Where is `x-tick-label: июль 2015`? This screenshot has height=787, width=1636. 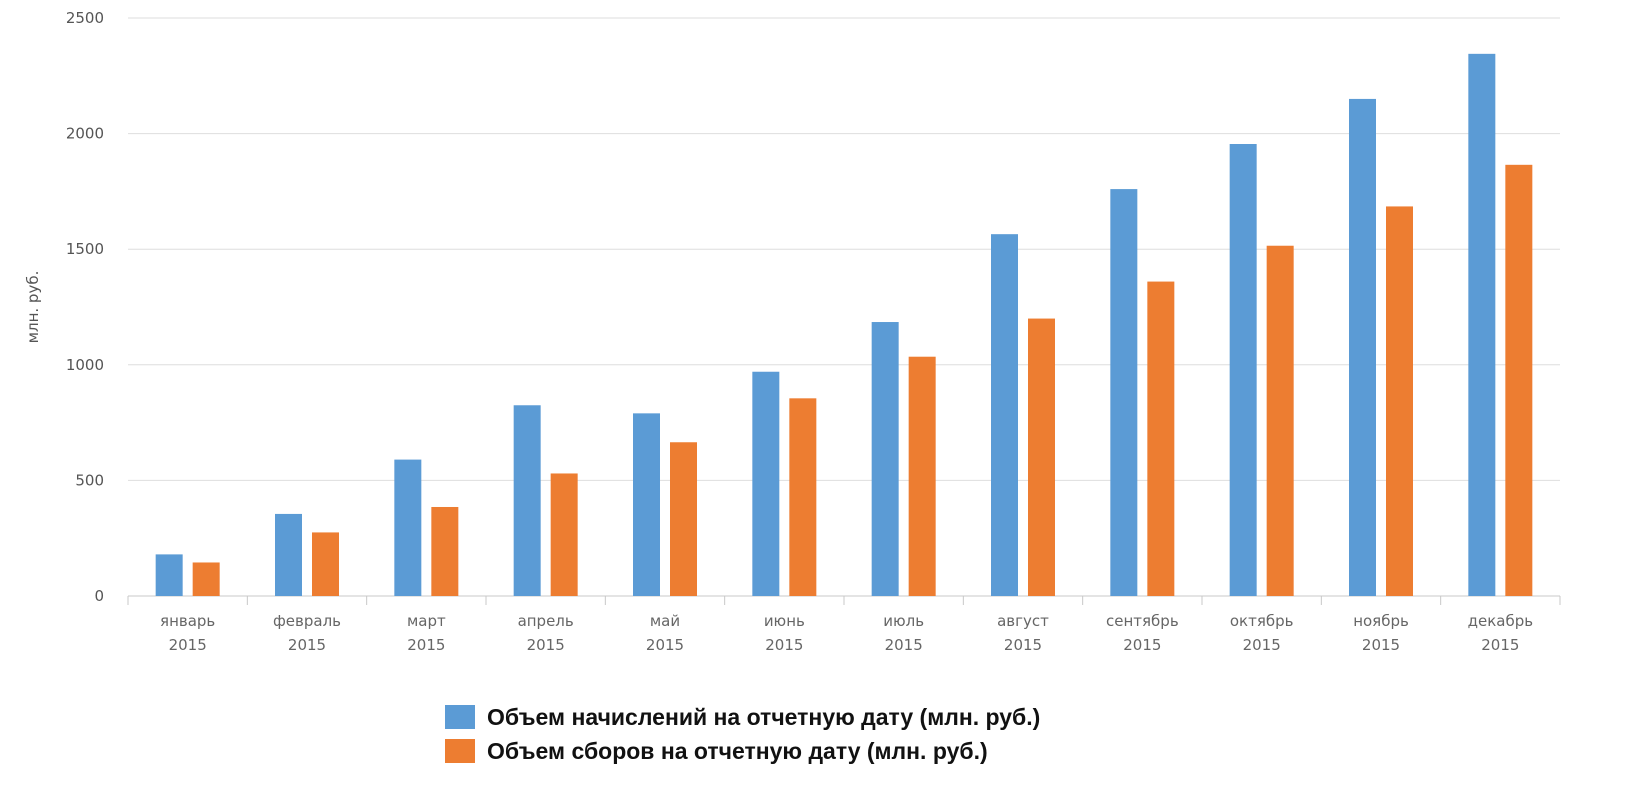
x-tick-label: июль 2015 is located at coordinates (903, 633).